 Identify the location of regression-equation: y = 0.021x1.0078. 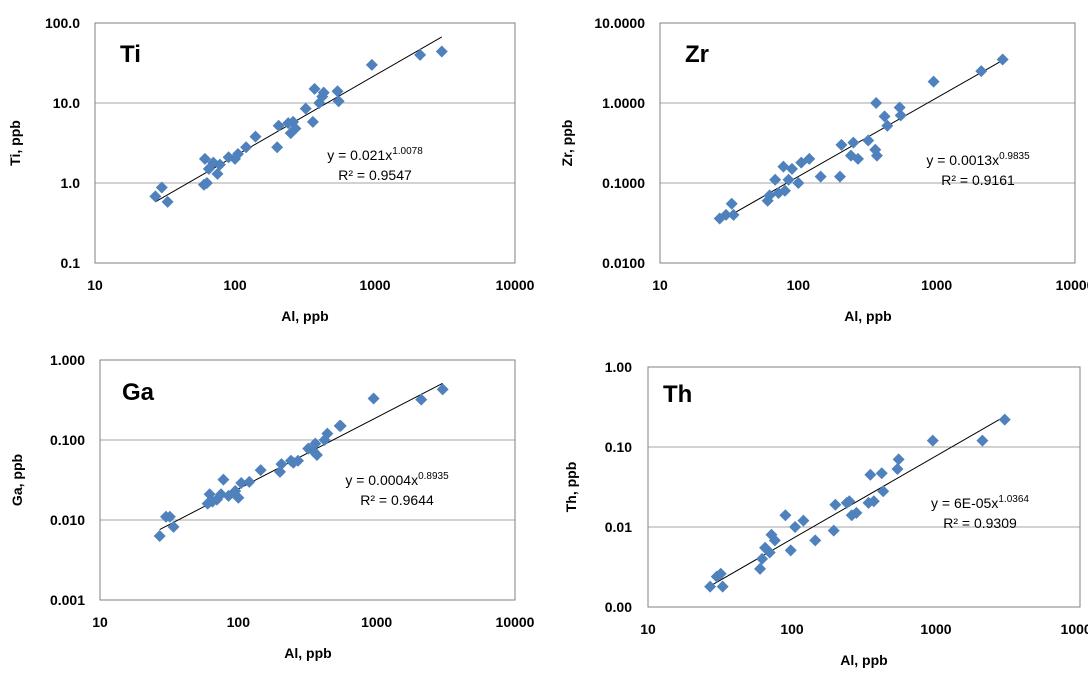
(375, 154).